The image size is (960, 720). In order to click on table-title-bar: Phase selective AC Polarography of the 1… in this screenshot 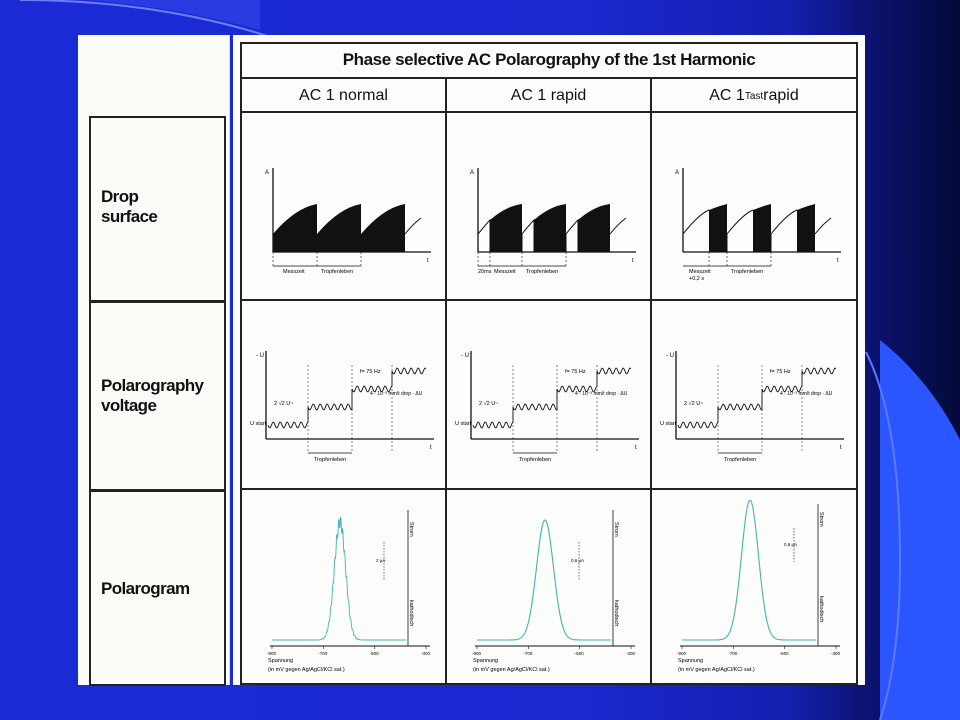, I will do `click(549, 60)`.